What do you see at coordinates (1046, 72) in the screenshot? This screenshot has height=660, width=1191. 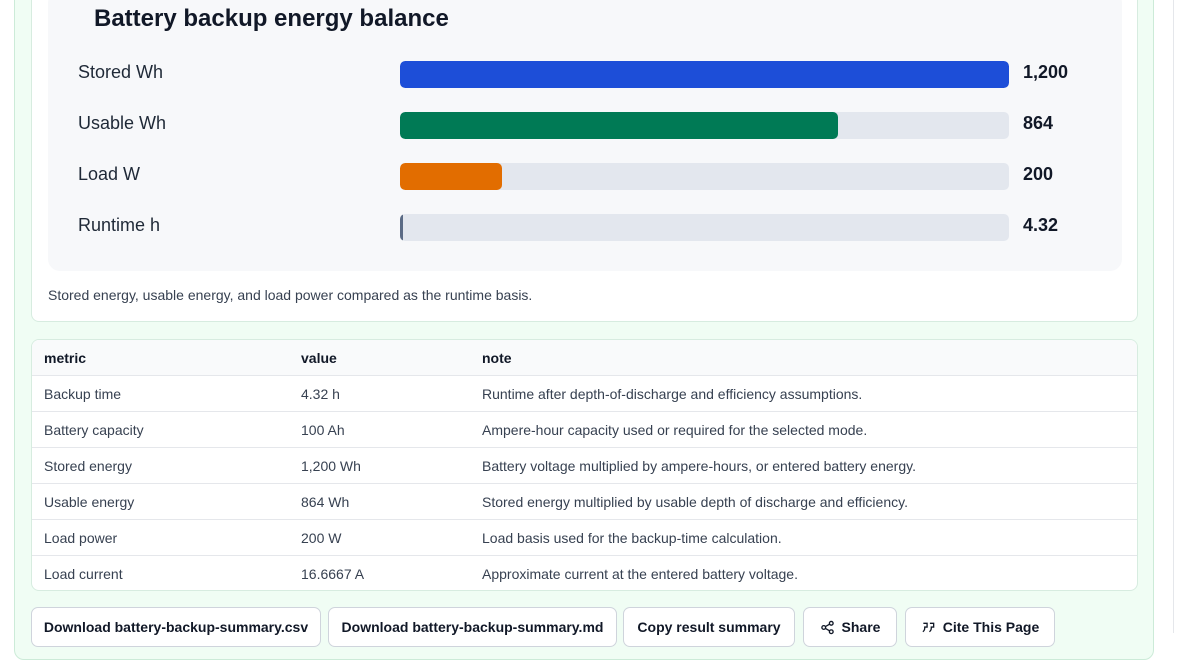 I see `bar-value-label: 1,200` at bounding box center [1046, 72].